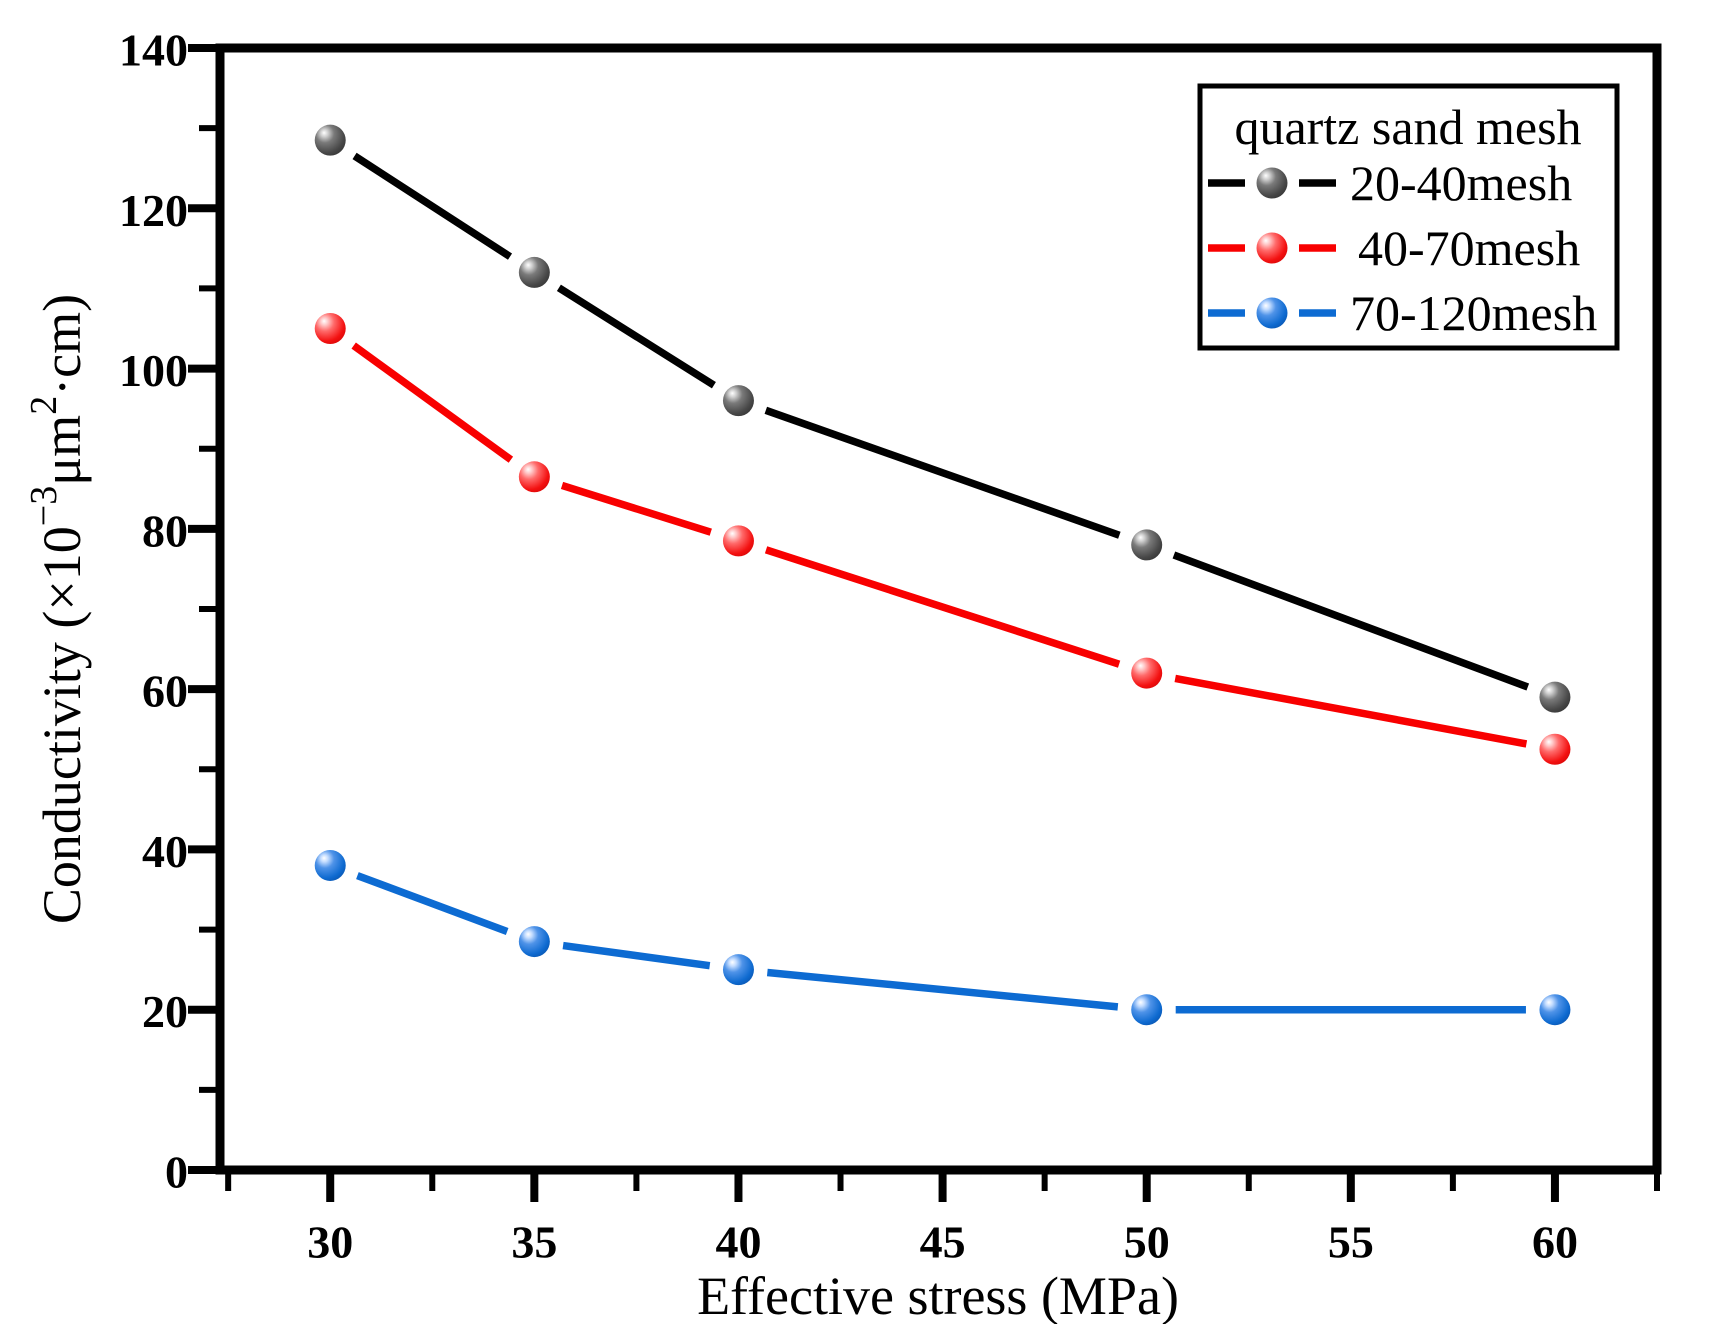 The width and height of the screenshot is (1713, 1324). I want to click on legend-entry-40-70mesh, so click(1272, 248).